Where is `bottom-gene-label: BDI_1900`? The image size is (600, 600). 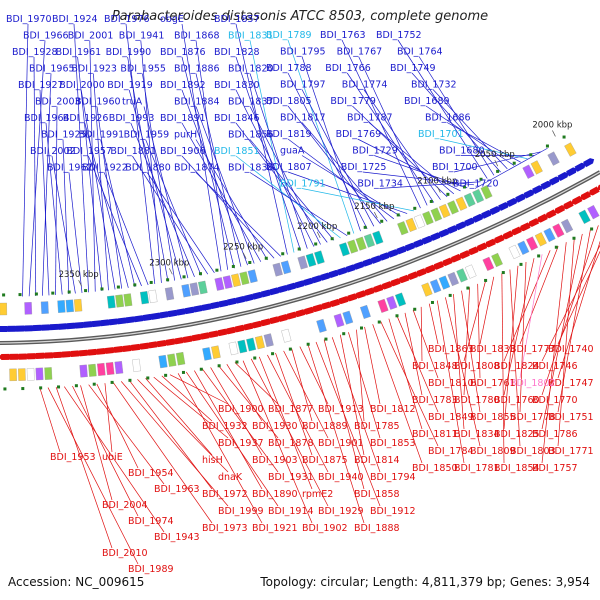
bottom-gene-label: BDI_1900 is located at coordinates (241, 409).